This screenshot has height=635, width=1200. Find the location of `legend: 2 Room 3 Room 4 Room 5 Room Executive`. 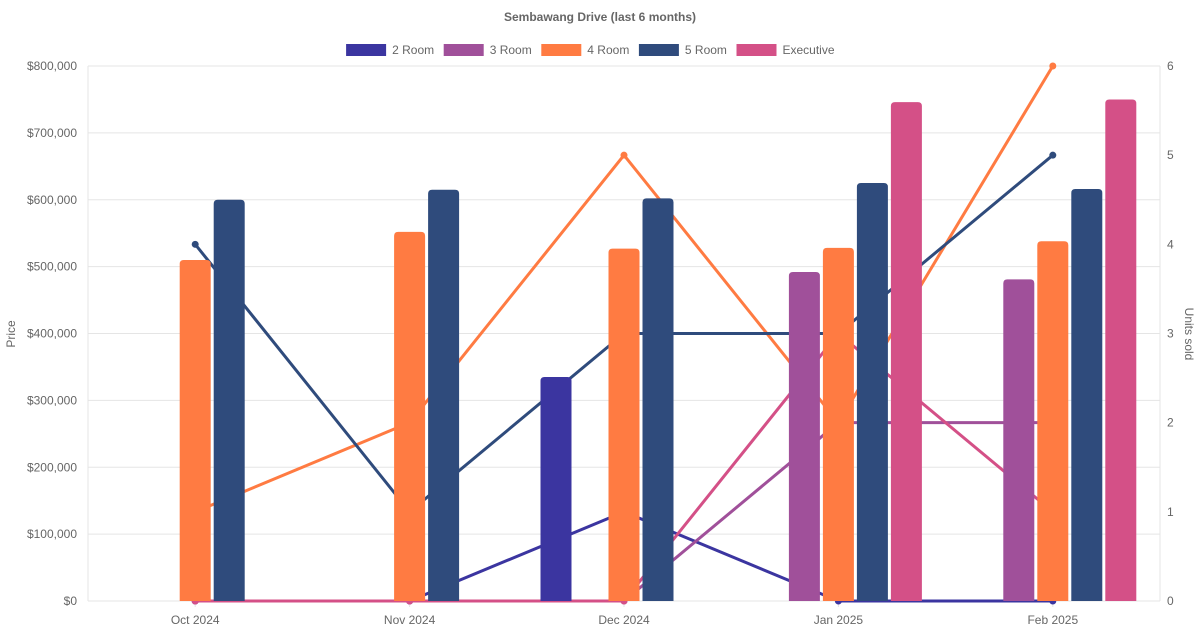

legend: 2 Room 3 Room 4 Room 5 Room Executive is located at coordinates (590, 50).